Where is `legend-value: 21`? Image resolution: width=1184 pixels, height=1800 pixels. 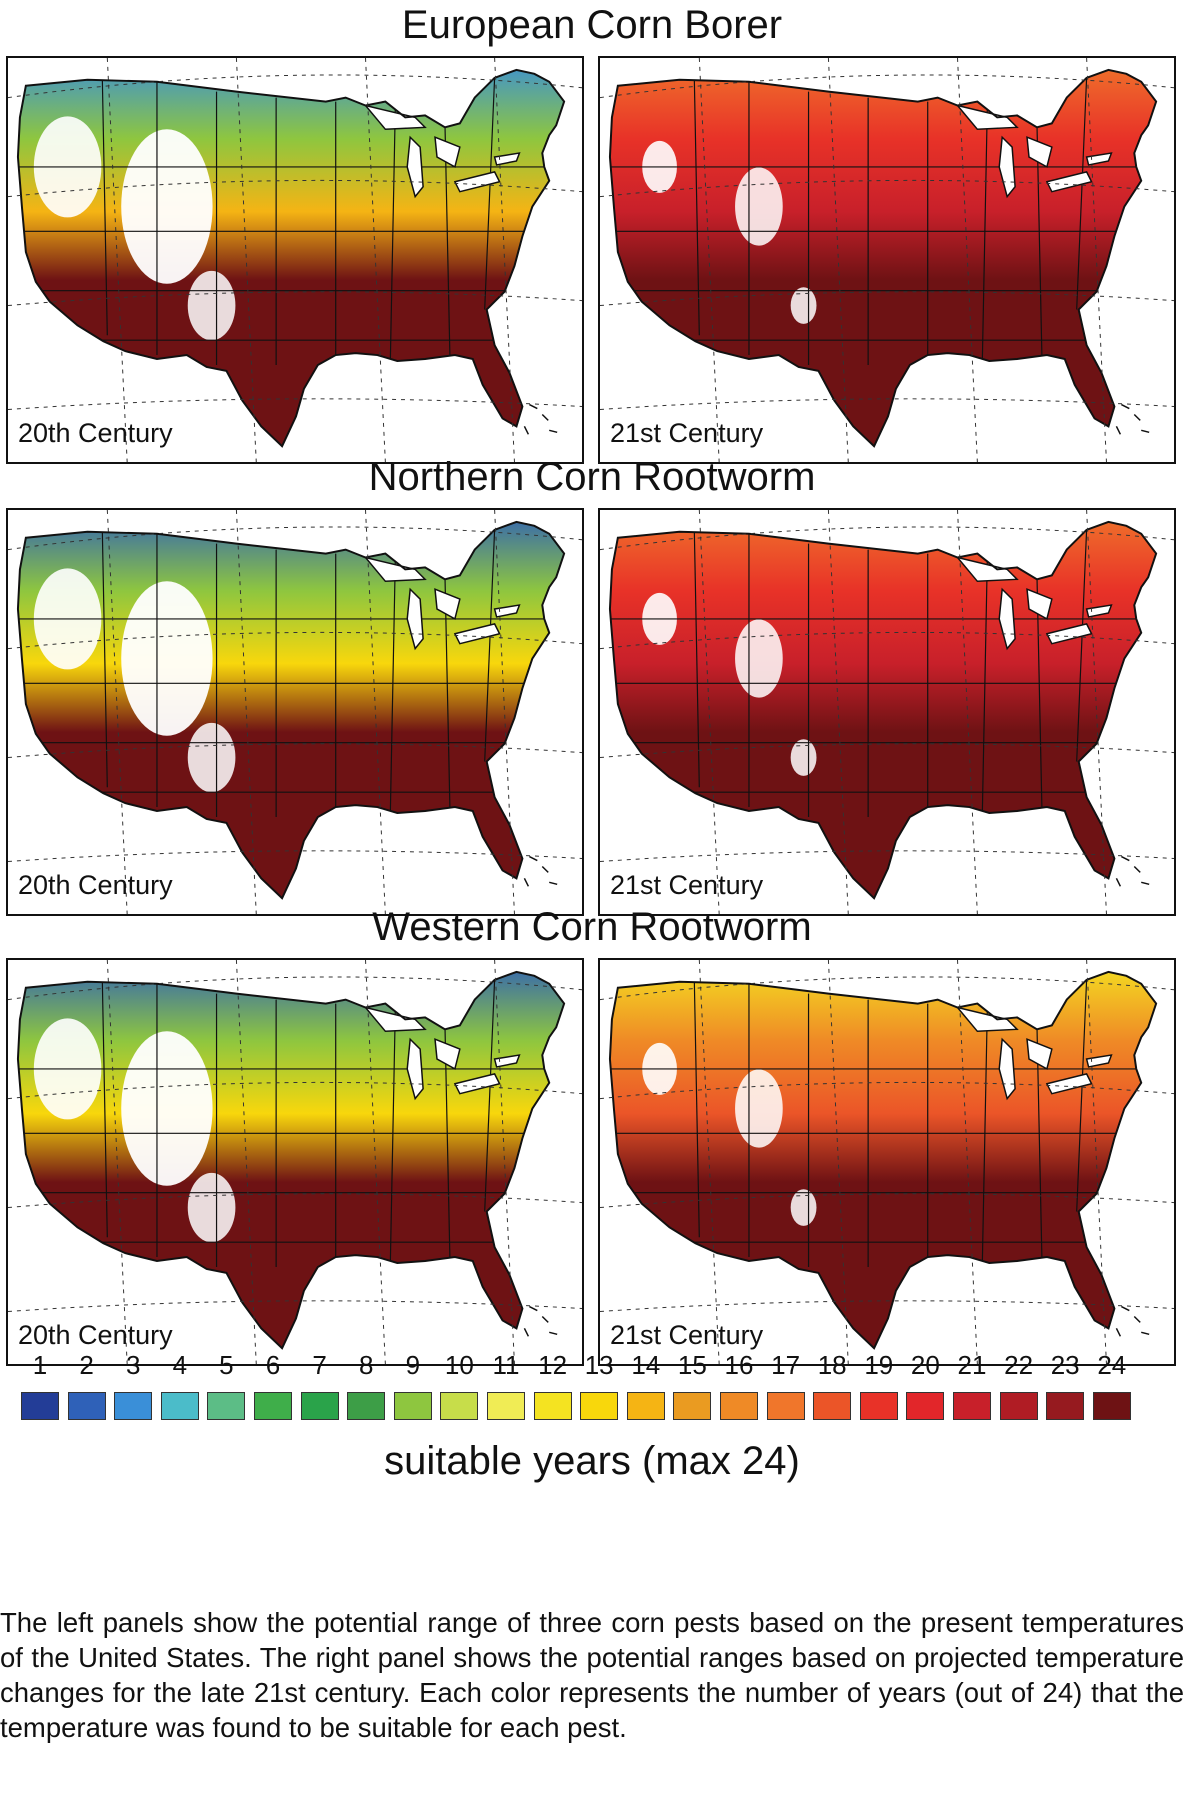
legend-value: 21 is located at coordinates (972, 1365).